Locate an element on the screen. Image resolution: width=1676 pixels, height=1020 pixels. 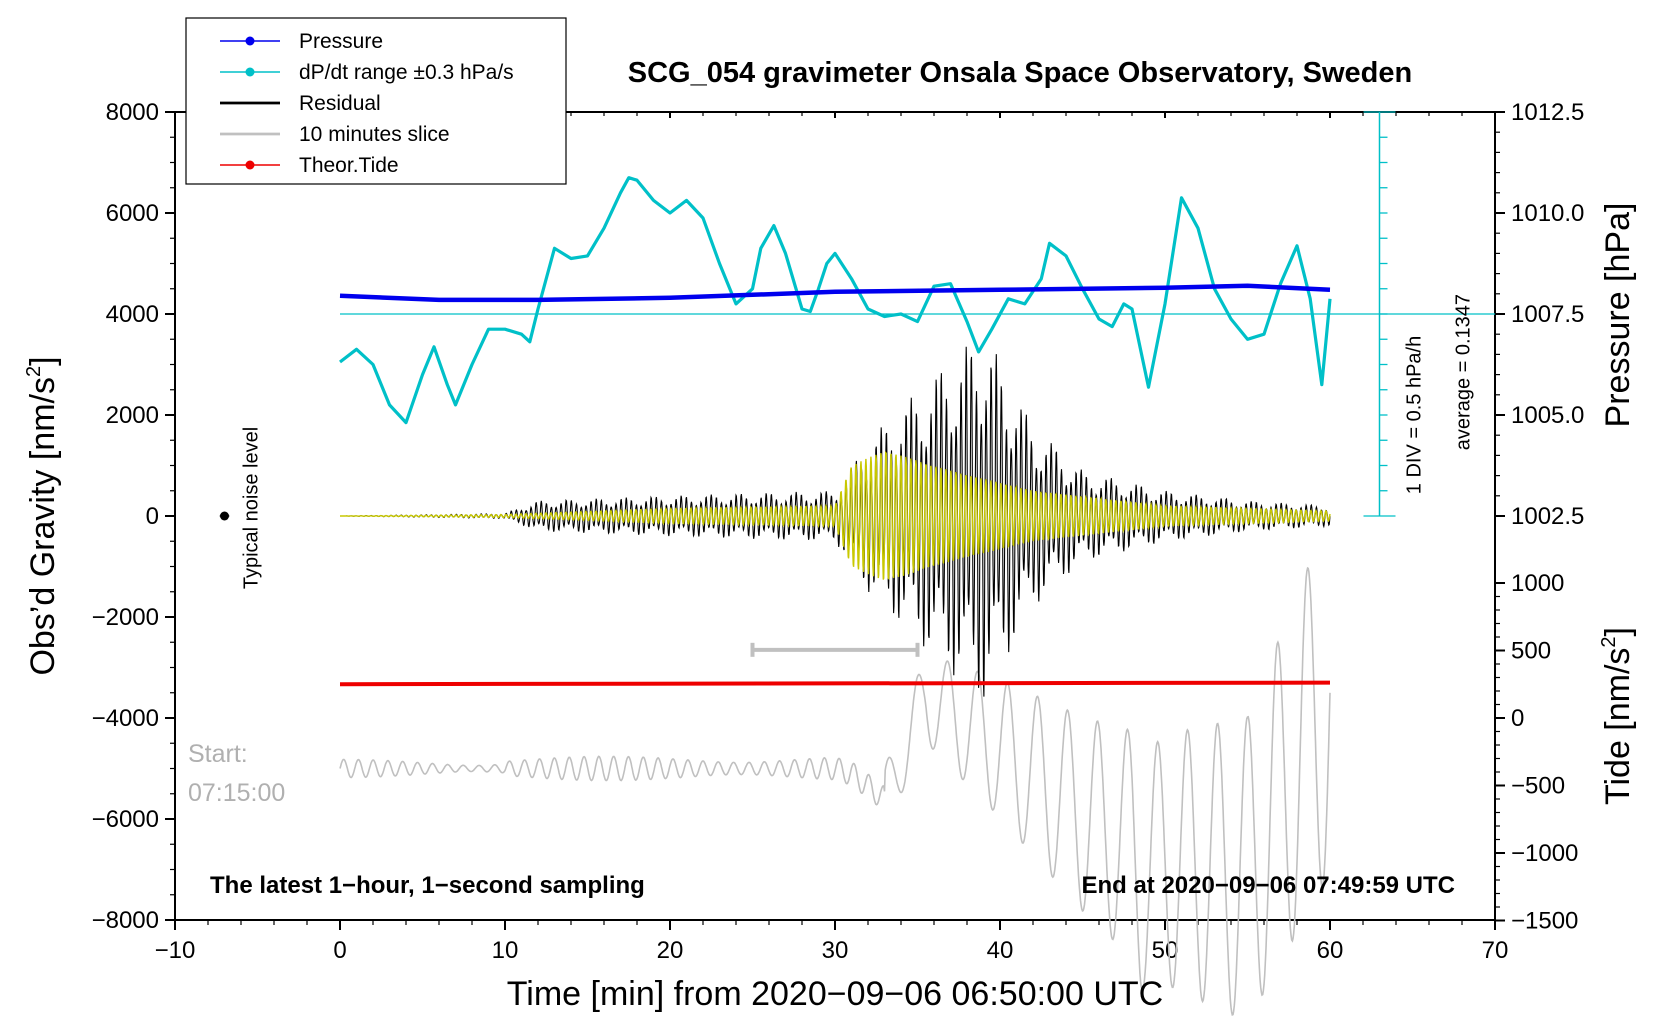
legend-label: Residual is located at coordinates (340, 103).